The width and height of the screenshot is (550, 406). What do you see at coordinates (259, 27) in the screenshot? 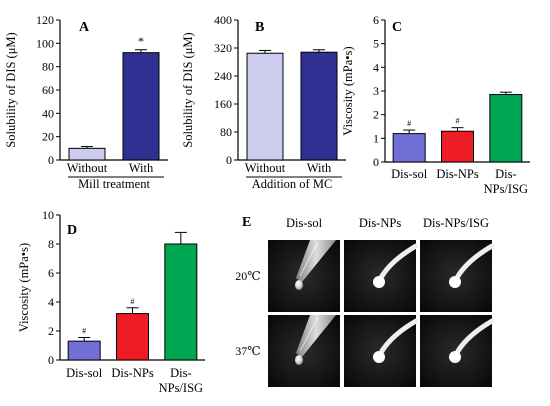
I see `panel-label: B` at bounding box center [259, 27].